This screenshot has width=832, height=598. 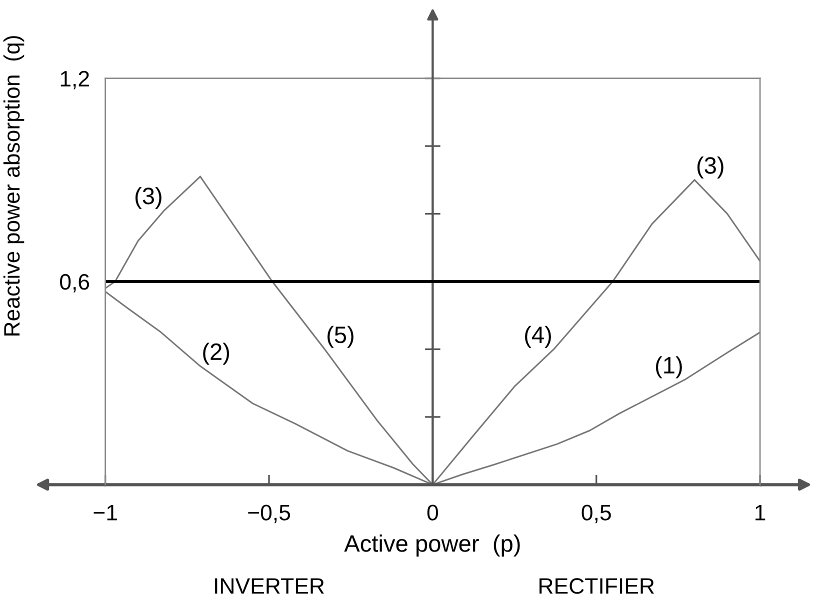 What do you see at coordinates (13, 186) in the screenshot?
I see `y-axis-title: Reactive power absorption (q)` at bounding box center [13, 186].